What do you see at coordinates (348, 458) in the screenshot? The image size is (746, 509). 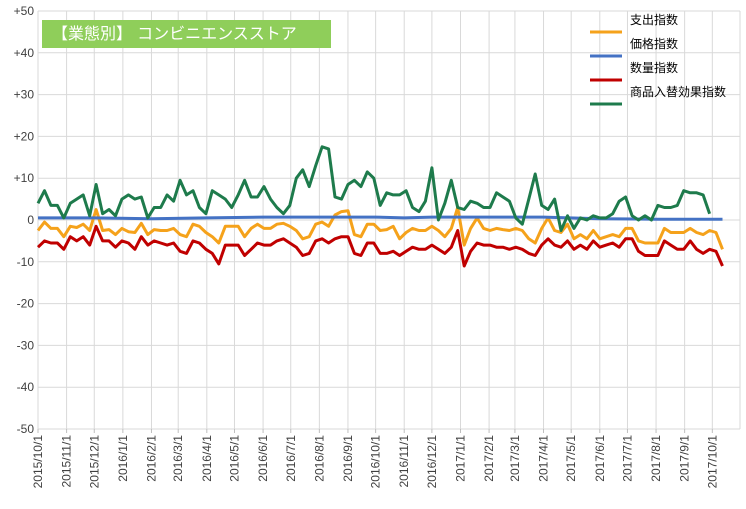 I see `x-tick-label: 2016/9/1` at bounding box center [348, 458].